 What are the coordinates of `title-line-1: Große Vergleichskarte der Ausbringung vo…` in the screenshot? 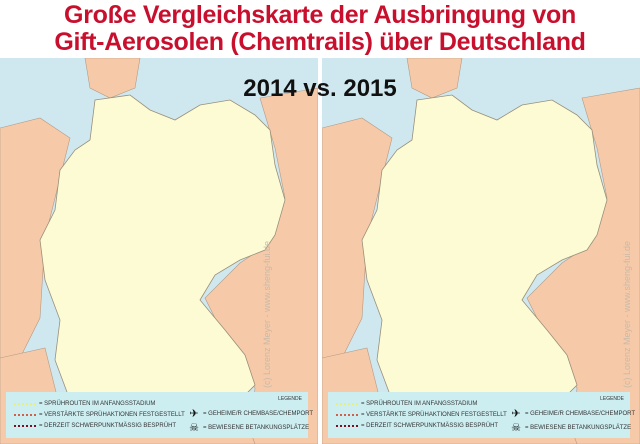 It's located at (320, 15).